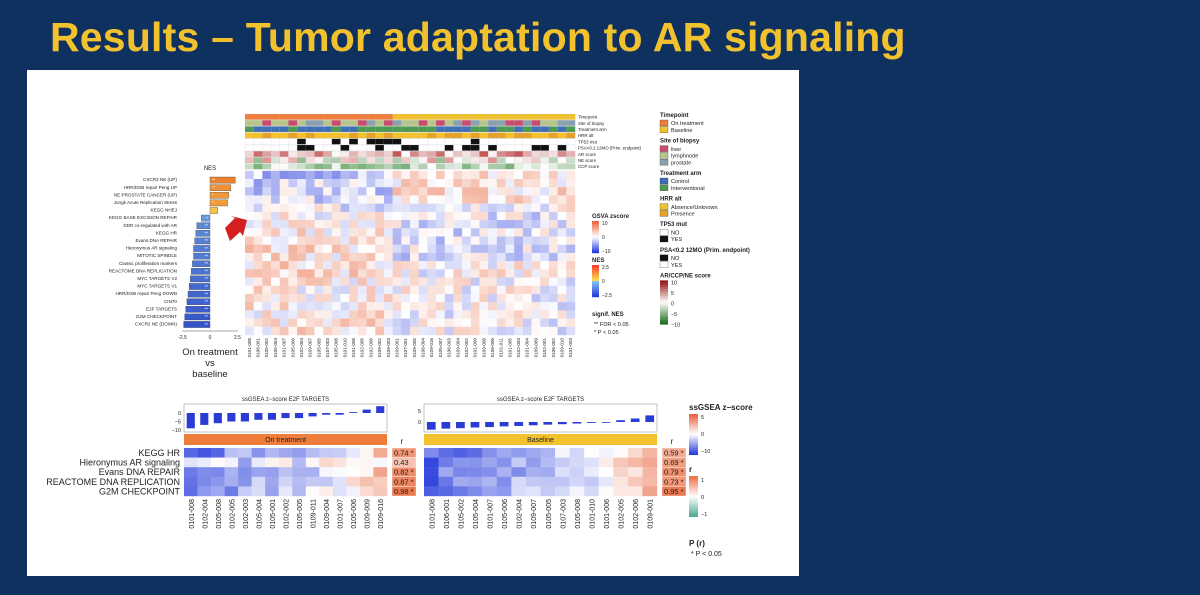 The height and width of the screenshot is (595, 1200). Describe the element at coordinates (595, 242) in the screenshot. I see `gsva-gradient-step` at that location.